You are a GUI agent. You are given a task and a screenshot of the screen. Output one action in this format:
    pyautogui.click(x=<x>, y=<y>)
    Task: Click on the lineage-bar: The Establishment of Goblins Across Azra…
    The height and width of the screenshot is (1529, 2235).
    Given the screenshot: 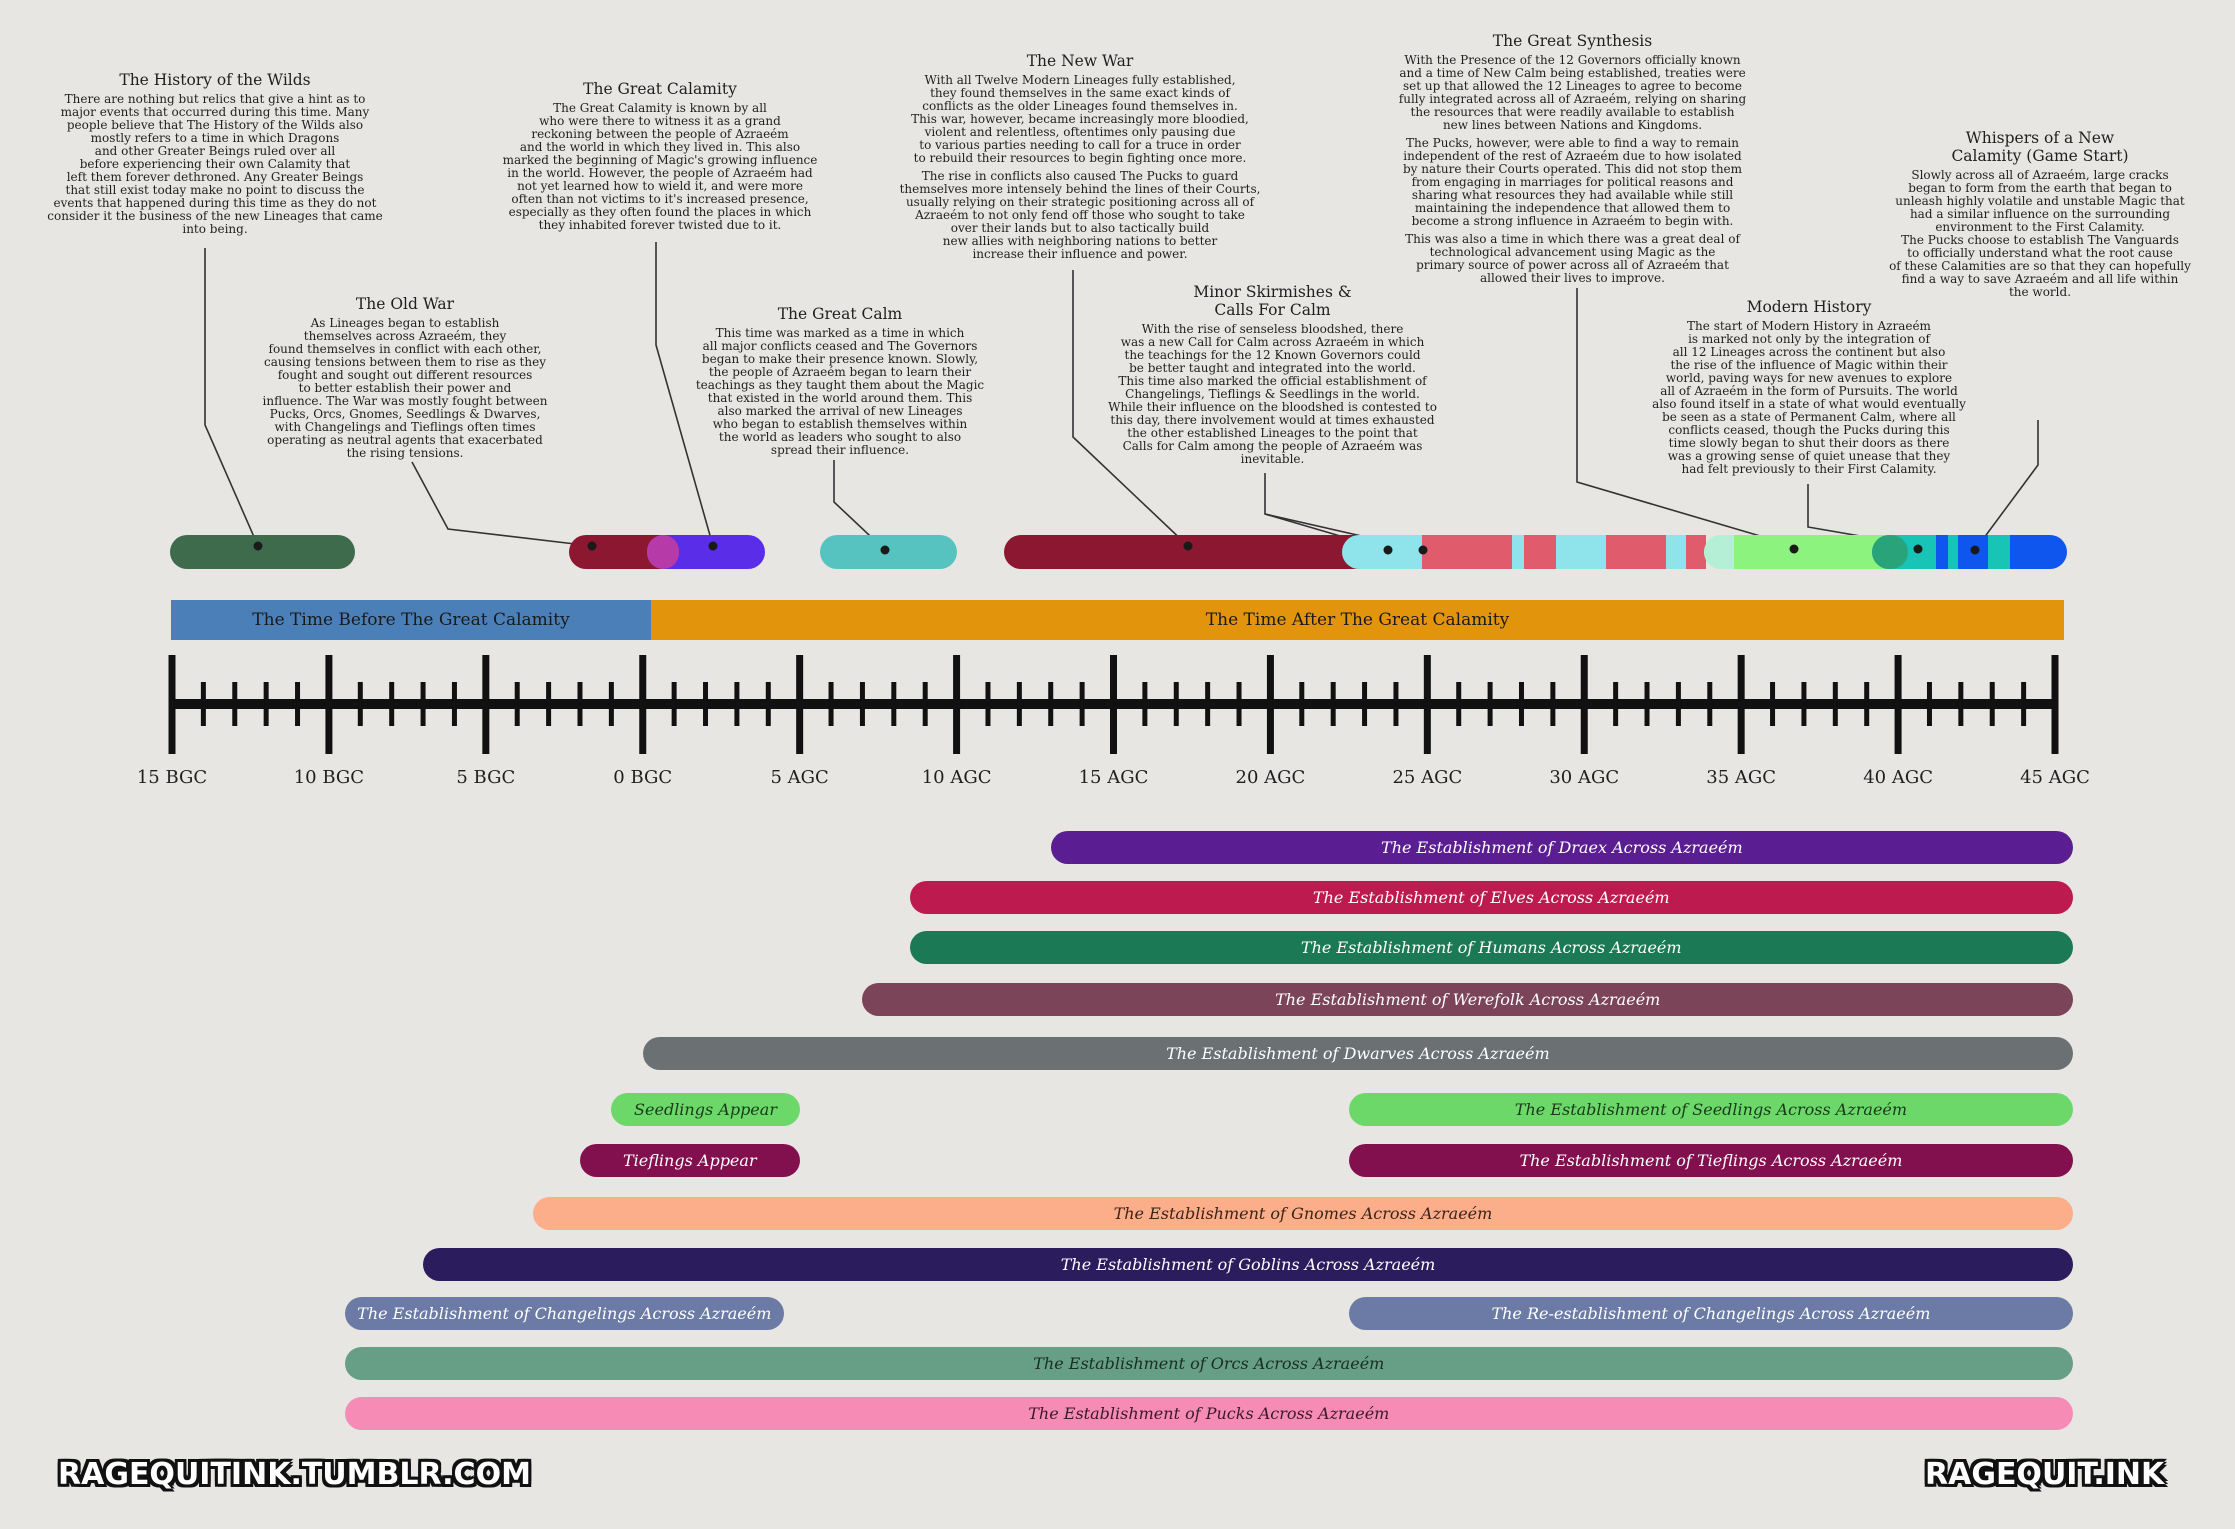 What is the action you would take?
    pyautogui.click(x=1248, y=1264)
    